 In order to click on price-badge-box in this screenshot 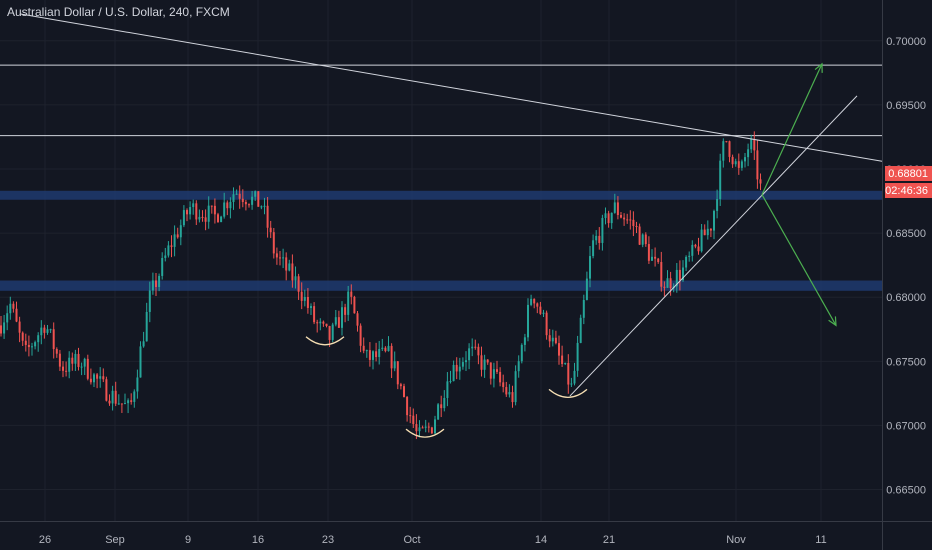, I will do `click(908, 173)`.